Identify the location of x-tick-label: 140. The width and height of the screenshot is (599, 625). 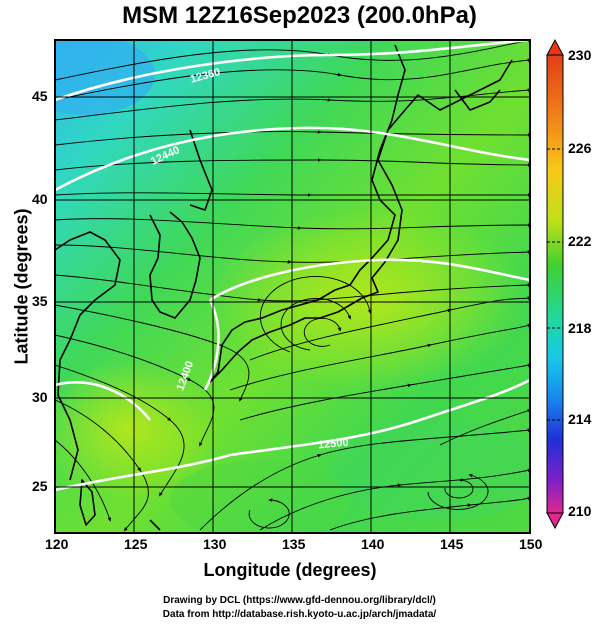
(373, 544).